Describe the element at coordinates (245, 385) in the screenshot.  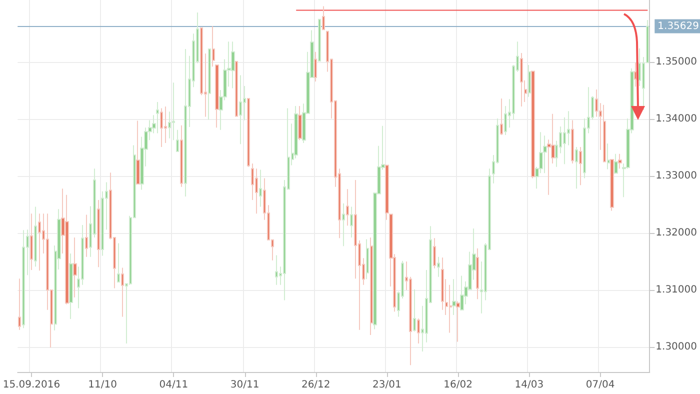
I see `x-tick-label: 30/11` at that location.